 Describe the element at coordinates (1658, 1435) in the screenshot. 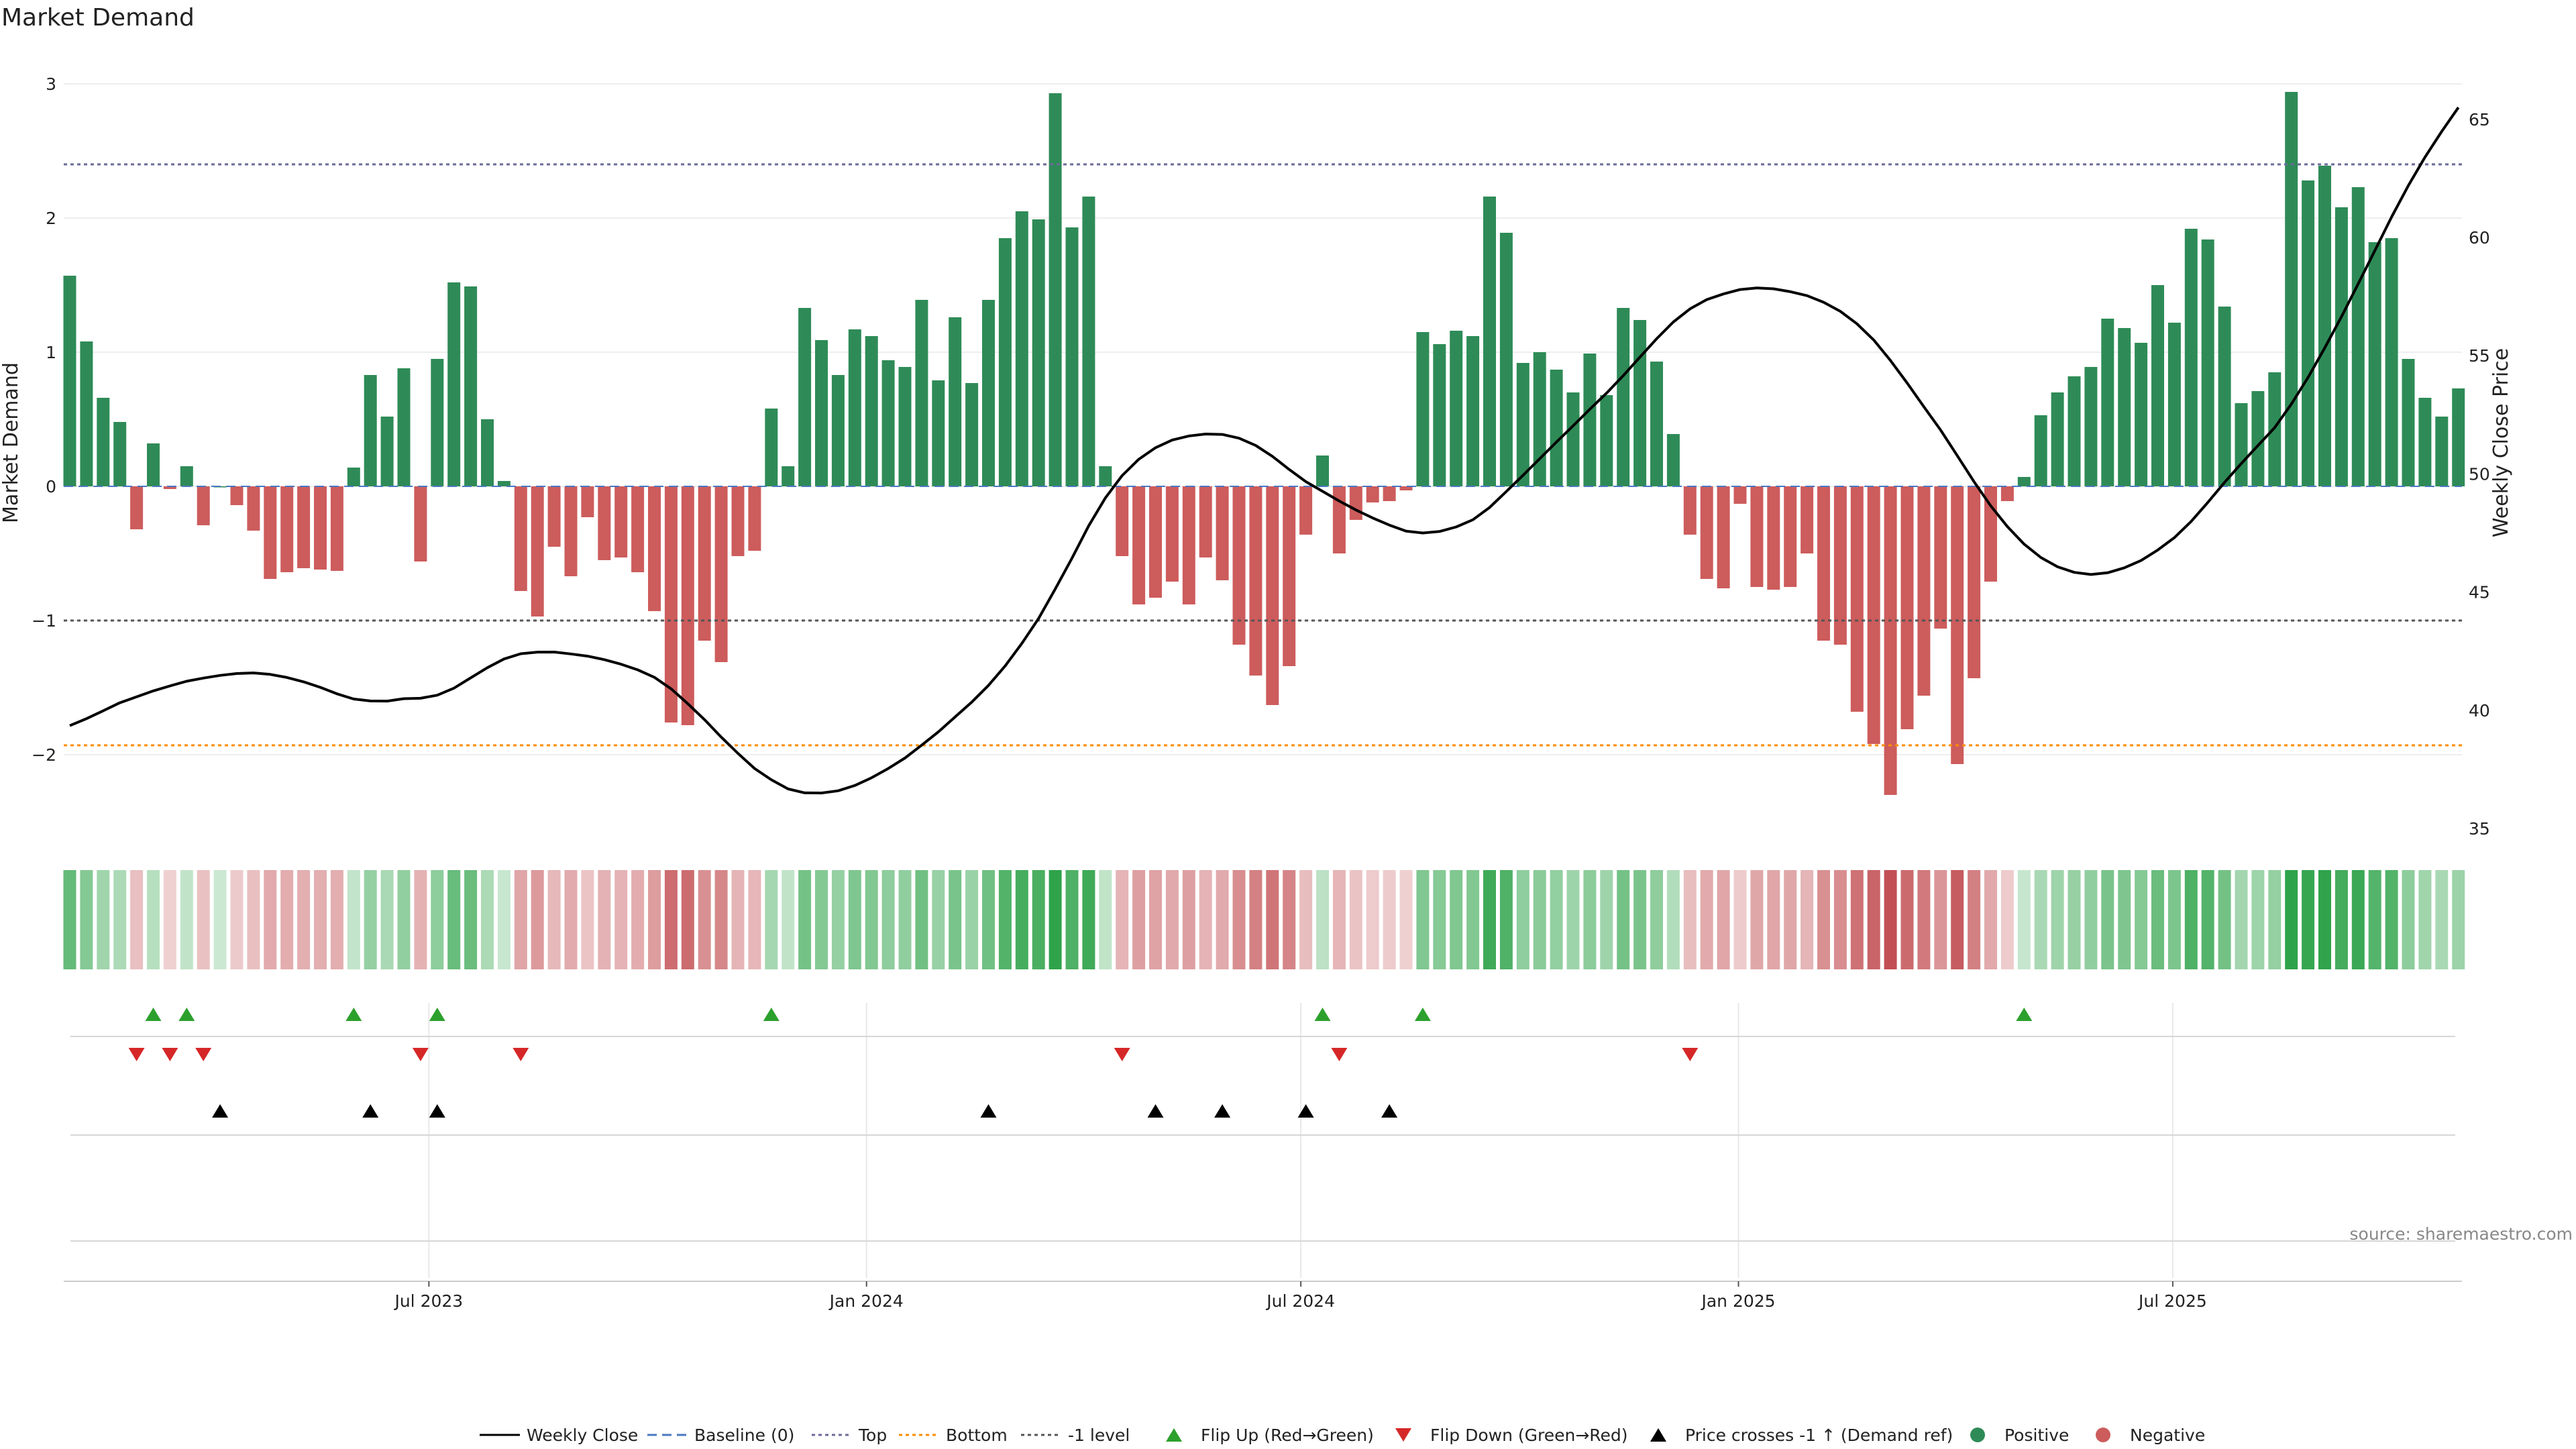

I see `legend-swatch-price-cross` at that location.